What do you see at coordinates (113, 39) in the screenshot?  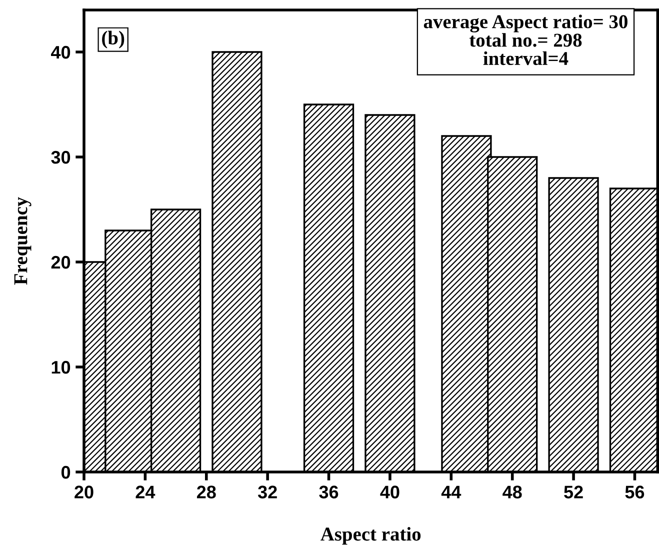 I see `annotation: (b)` at bounding box center [113, 39].